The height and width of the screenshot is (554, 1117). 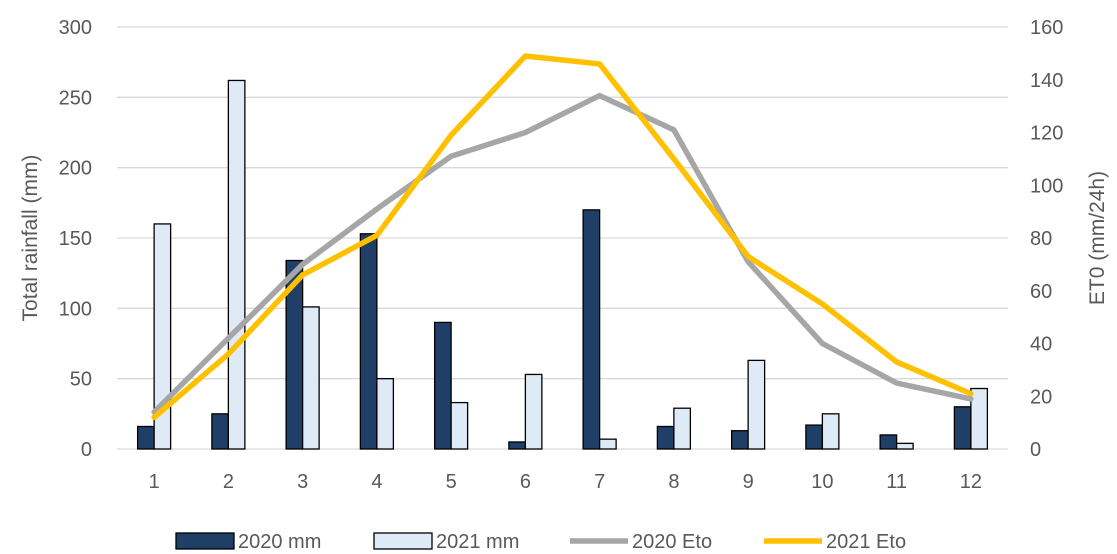 I want to click on legend: 2020 mm 2021 mm 2020 Eto 2021 Eto, so click(x=540, y=542).